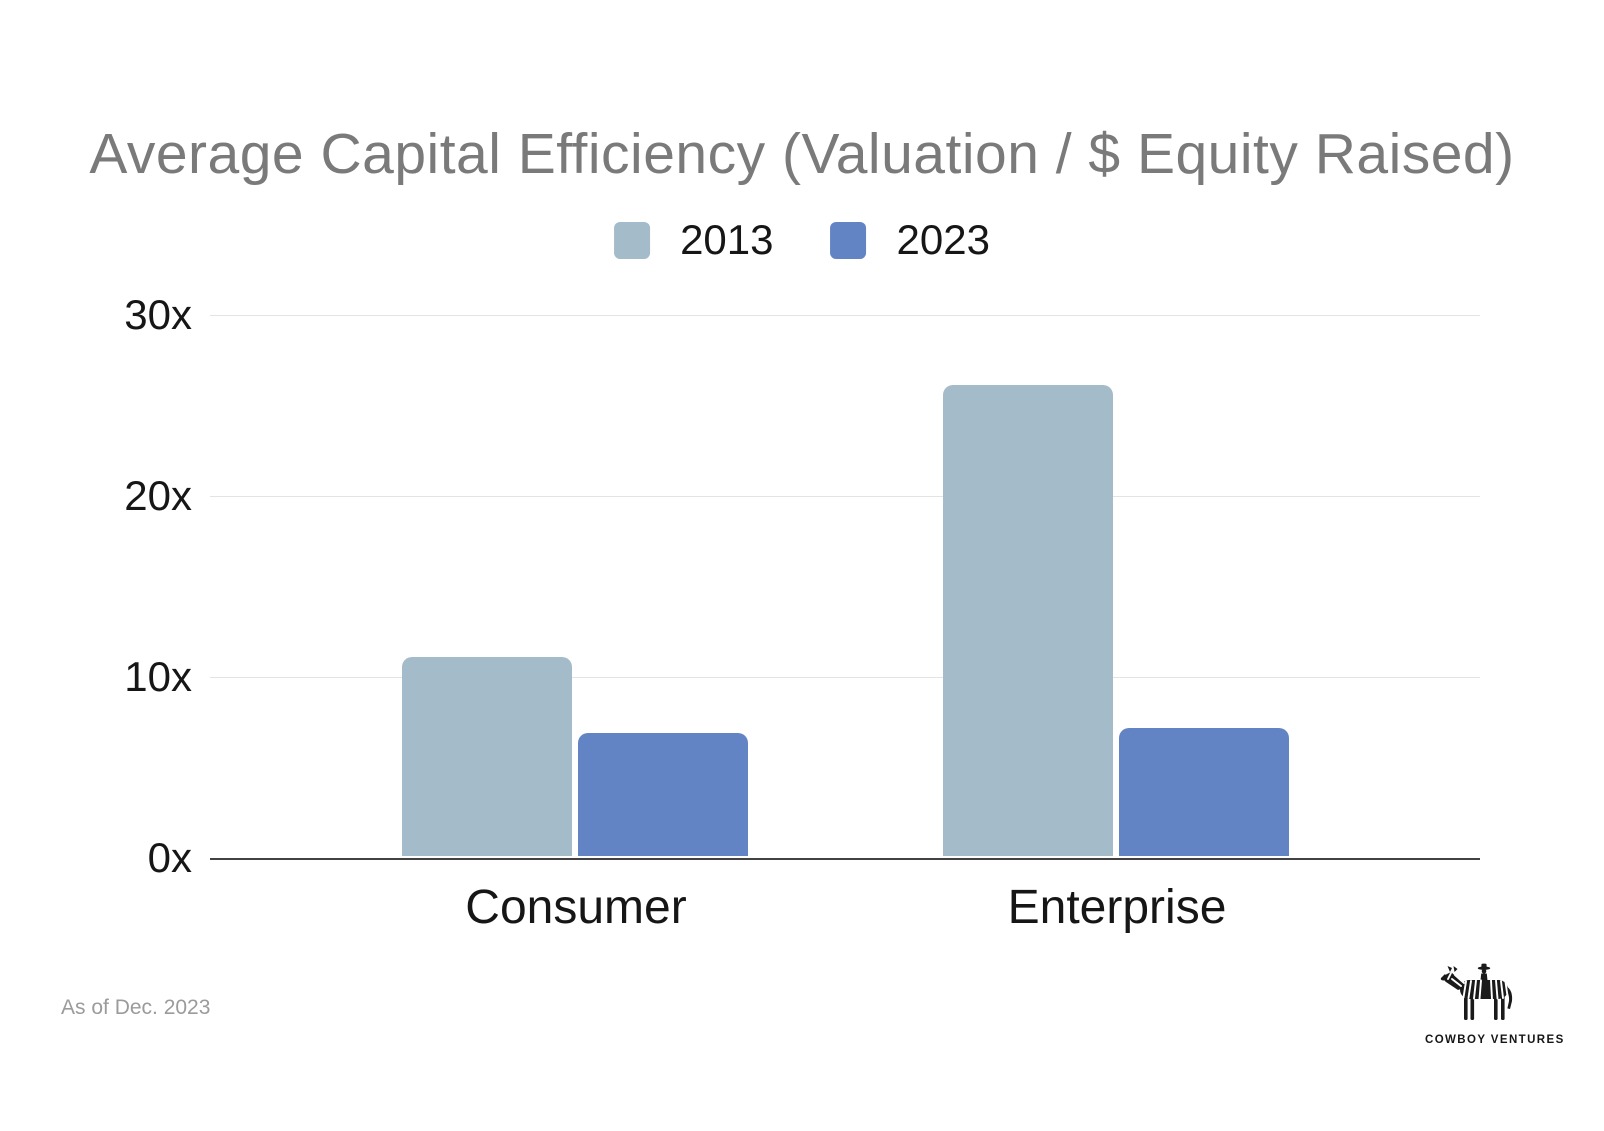  Describe the element at coordinates (1204, 791) in the screenshot. I see `bar-2023-enterprise` at that location.